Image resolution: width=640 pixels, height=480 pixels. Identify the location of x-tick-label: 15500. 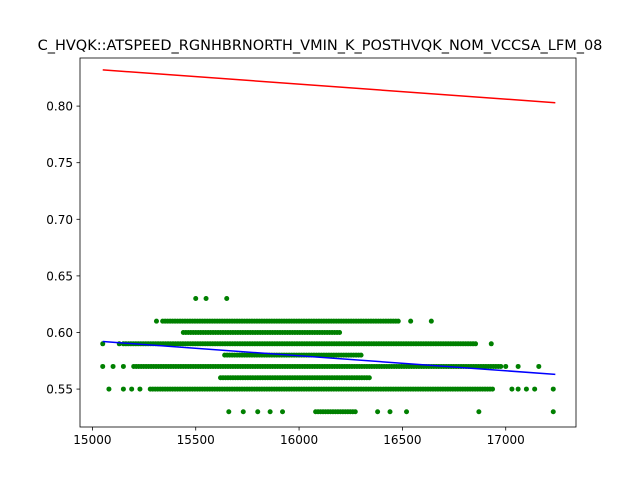
(196, 440).